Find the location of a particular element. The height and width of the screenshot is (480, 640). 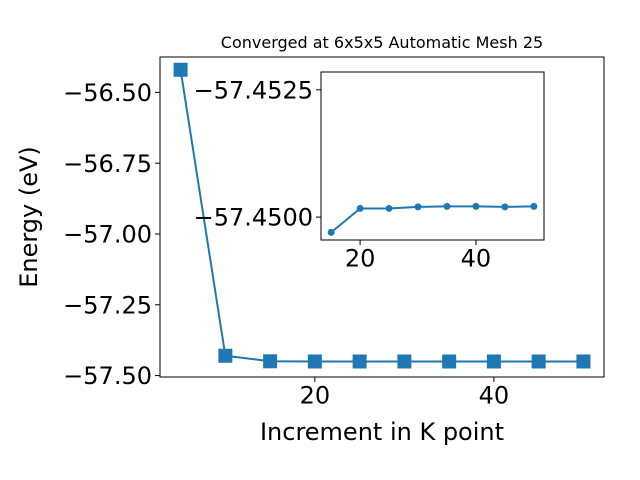

inset-y-tick-label: −57.4500 is located at coordinates (253, 218).